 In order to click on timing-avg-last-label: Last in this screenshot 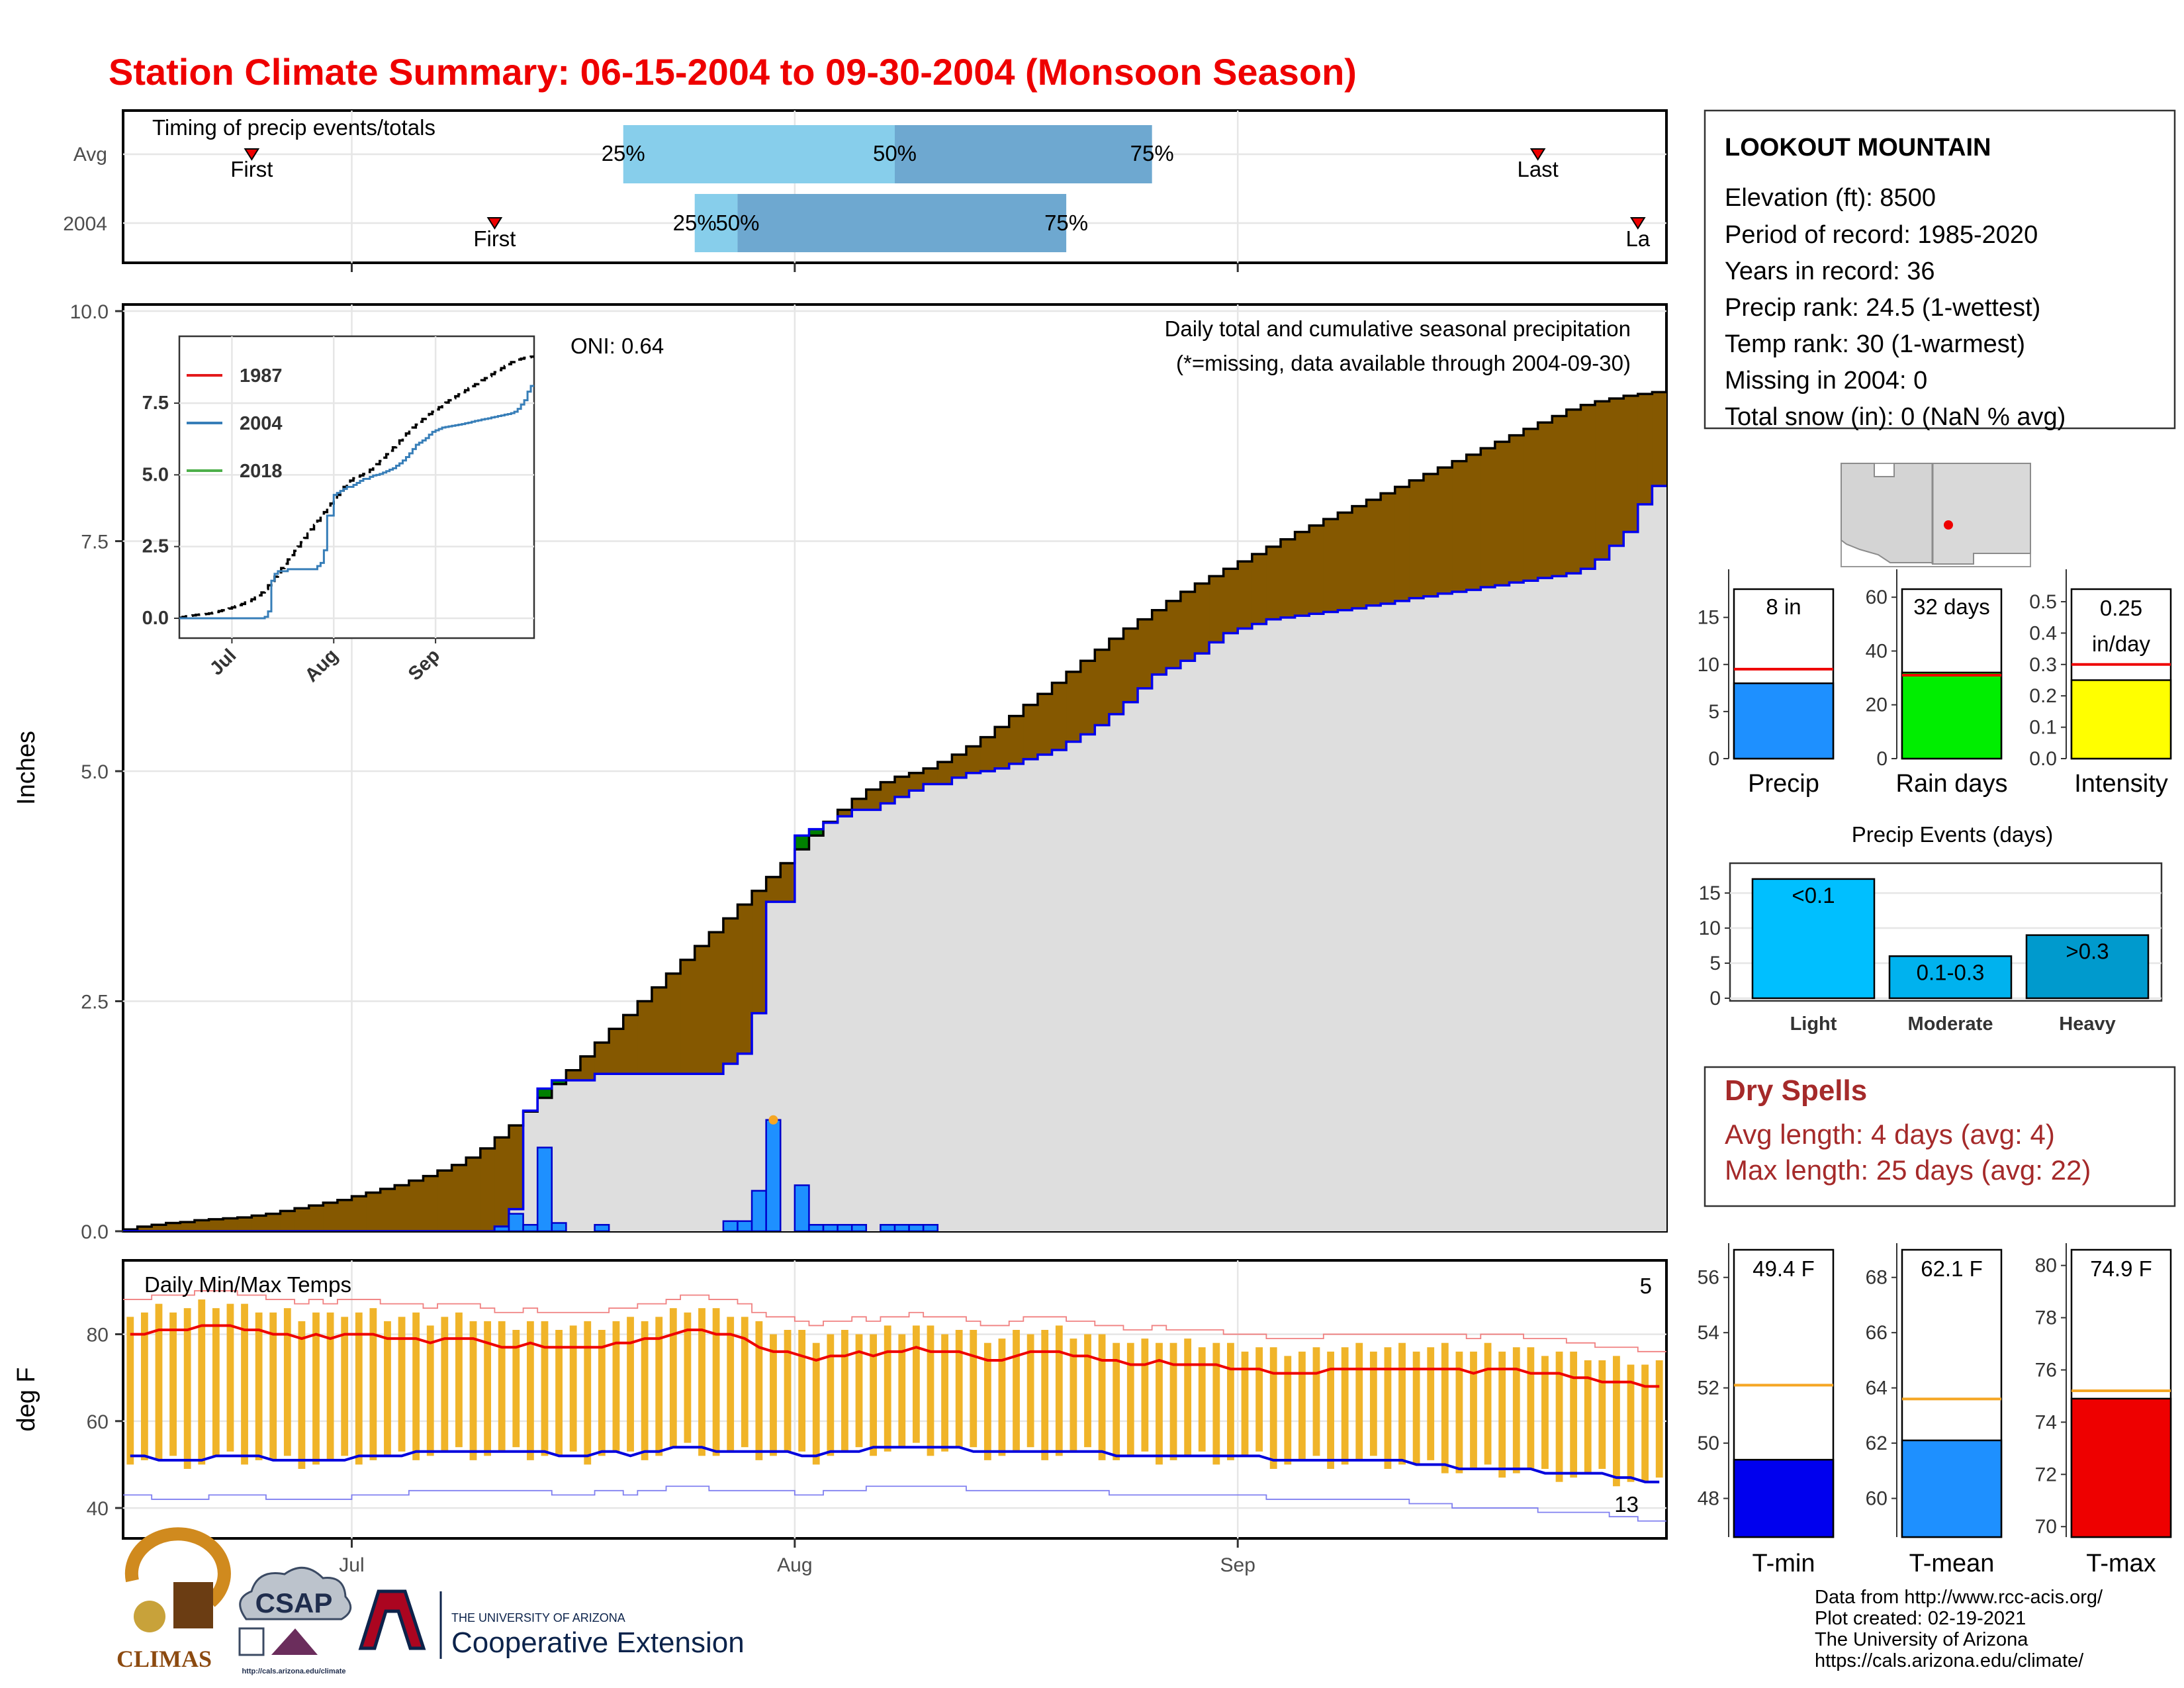, I will do `click(1538, 169)`.